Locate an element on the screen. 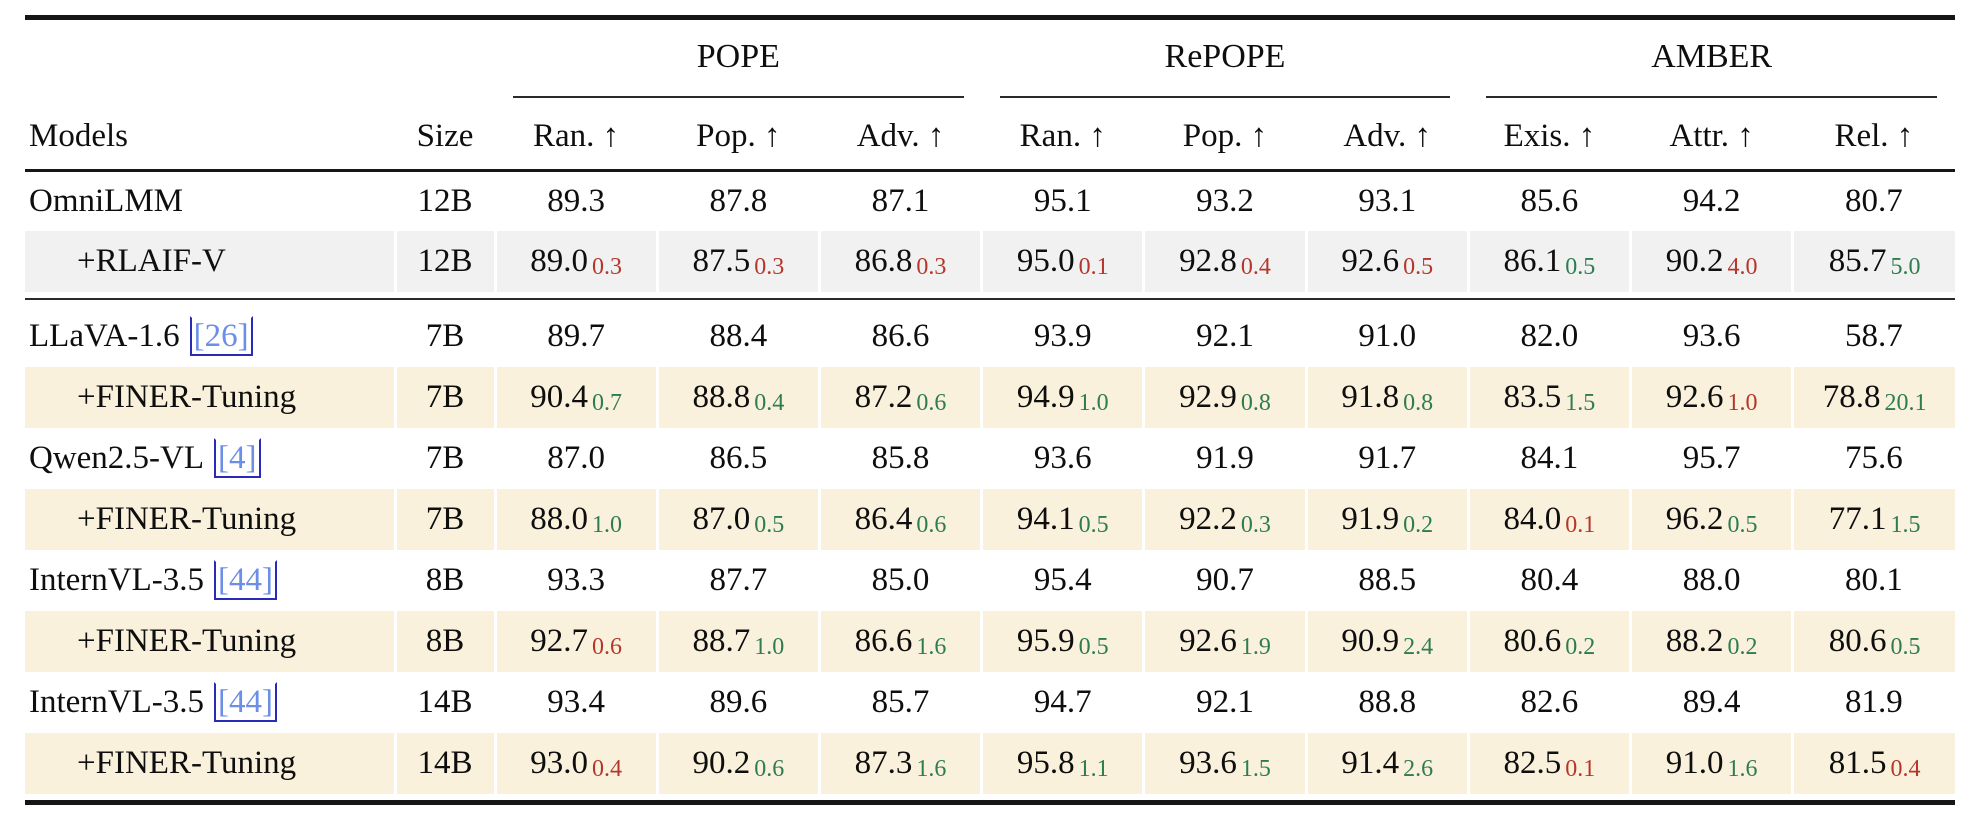  col-header-pope-1: Pop. ↑ is located at coordinates (738, 135).